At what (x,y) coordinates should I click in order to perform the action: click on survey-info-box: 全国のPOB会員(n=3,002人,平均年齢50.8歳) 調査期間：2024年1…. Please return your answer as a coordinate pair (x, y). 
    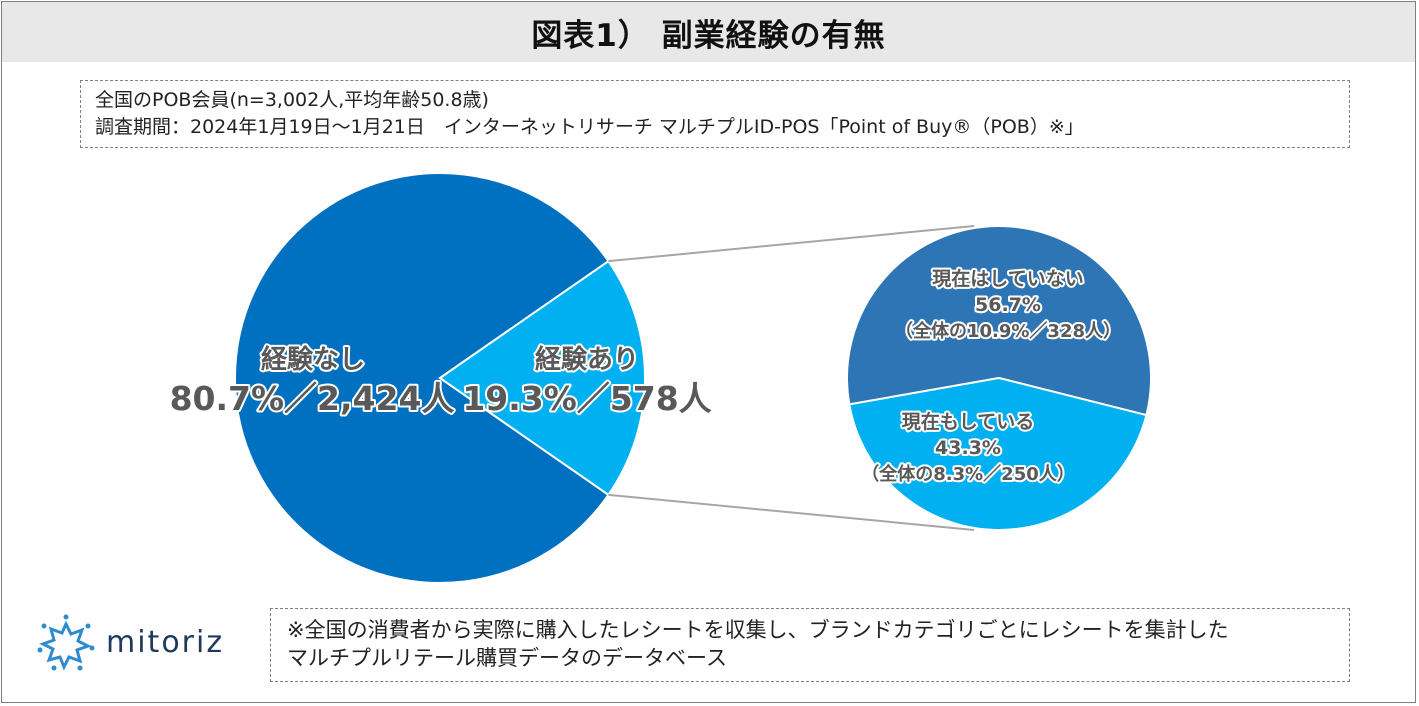
    Looking at the image, I should click on (715, 114).